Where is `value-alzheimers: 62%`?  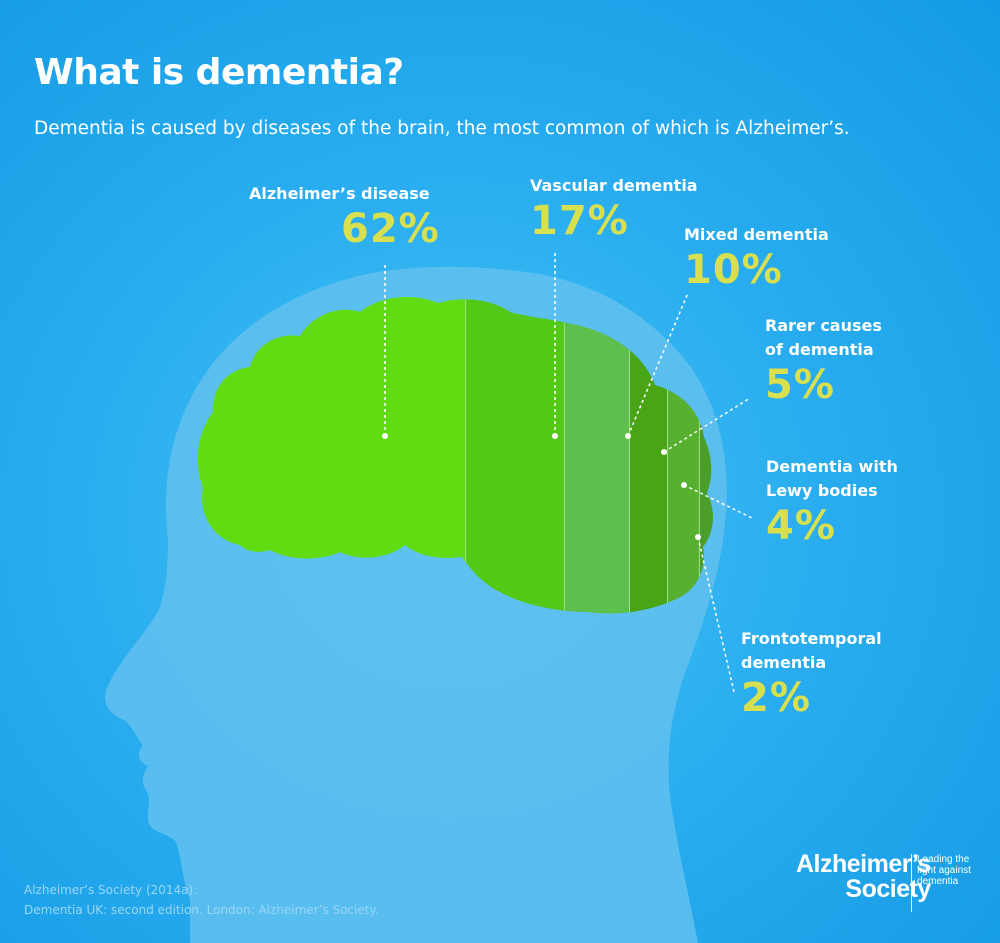 value-alzheimers: 62% is located at coordinates (390, 229).